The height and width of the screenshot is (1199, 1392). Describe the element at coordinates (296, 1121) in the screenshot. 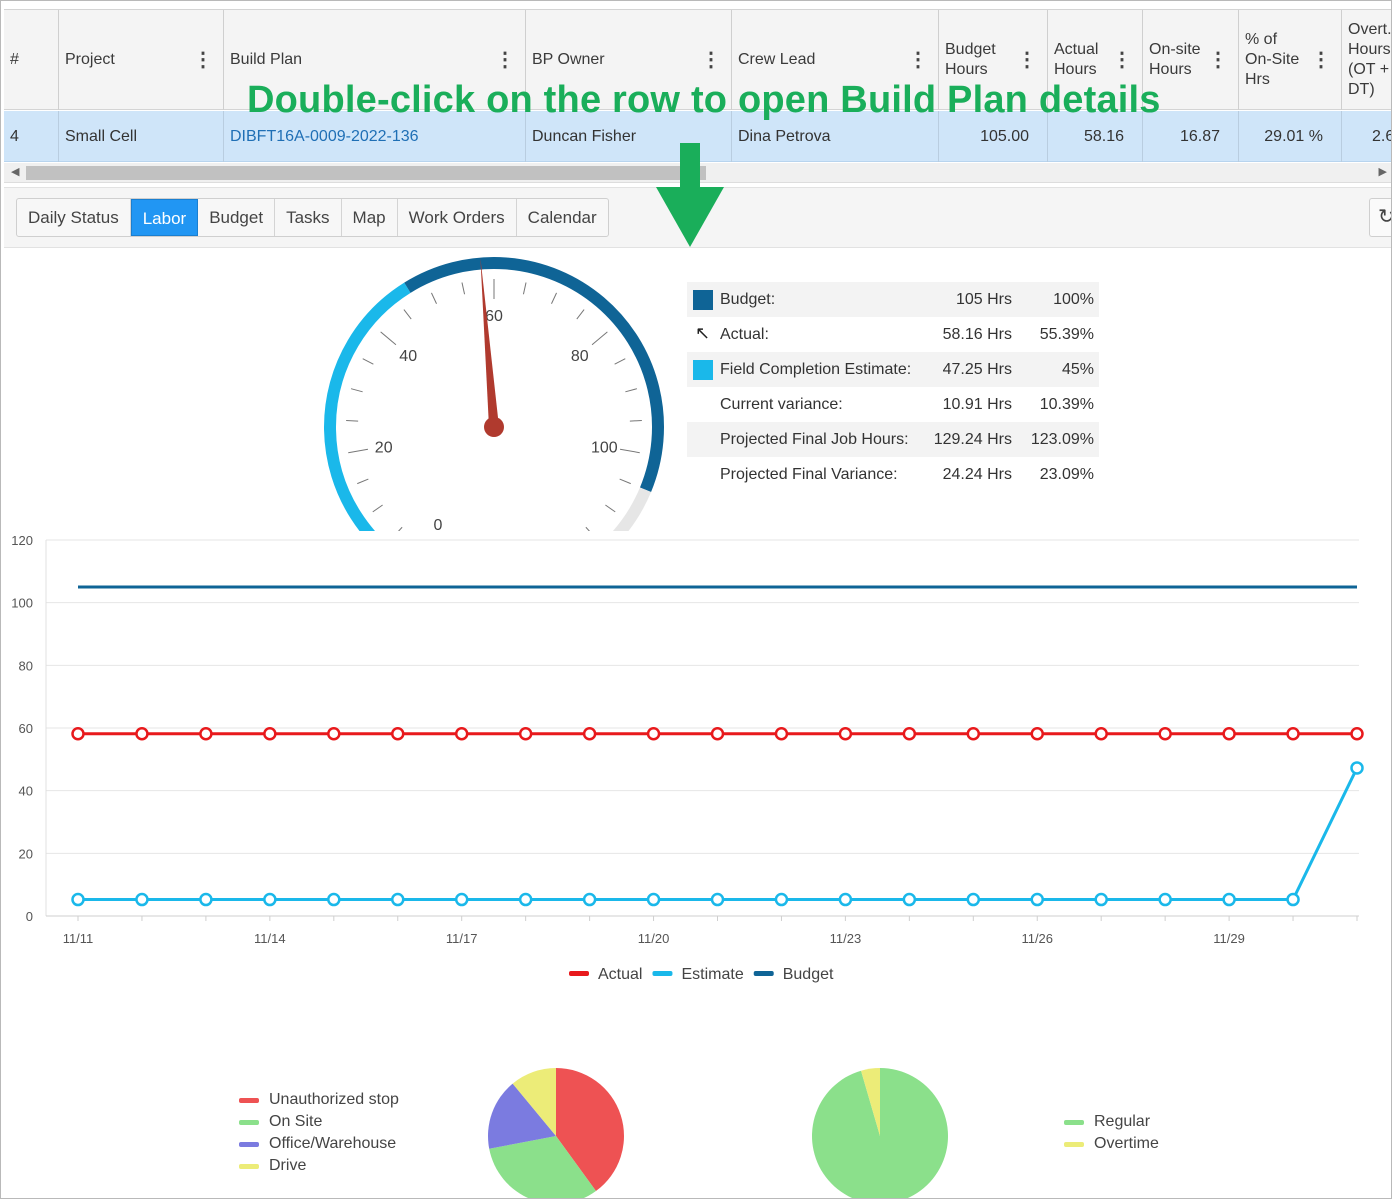

I see `pie-legend-label: On Site` at that location.